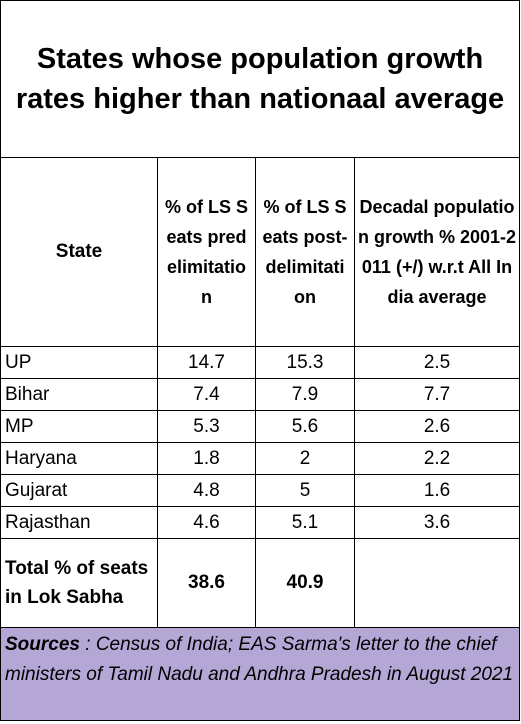 The width and height of the screenshot is (521, 724). What do you see at coordinates (79, 583) in the screenshot?
I see `total-label: Total % of seats in Lok Sabha` at bounding box center [79, 583].